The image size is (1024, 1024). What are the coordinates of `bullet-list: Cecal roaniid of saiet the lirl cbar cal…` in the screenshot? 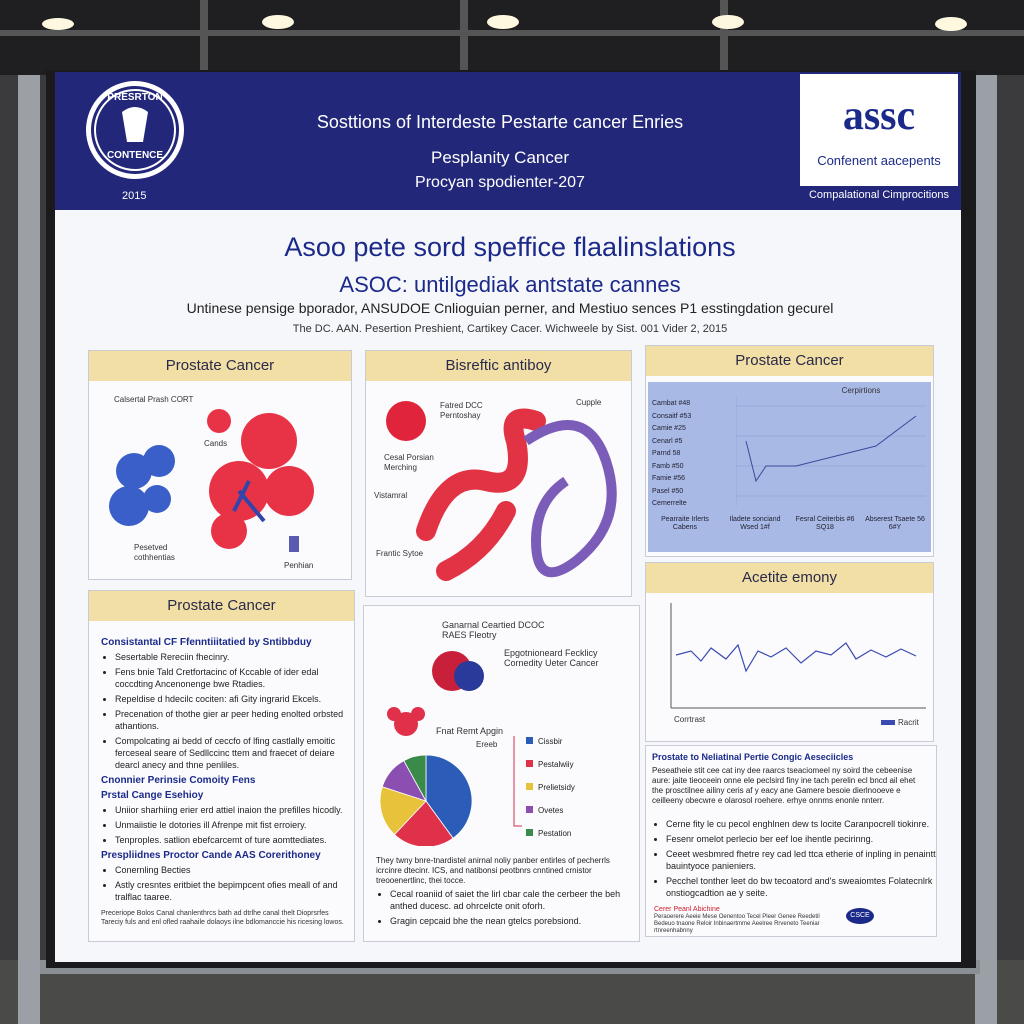 It's located at (508, 909).